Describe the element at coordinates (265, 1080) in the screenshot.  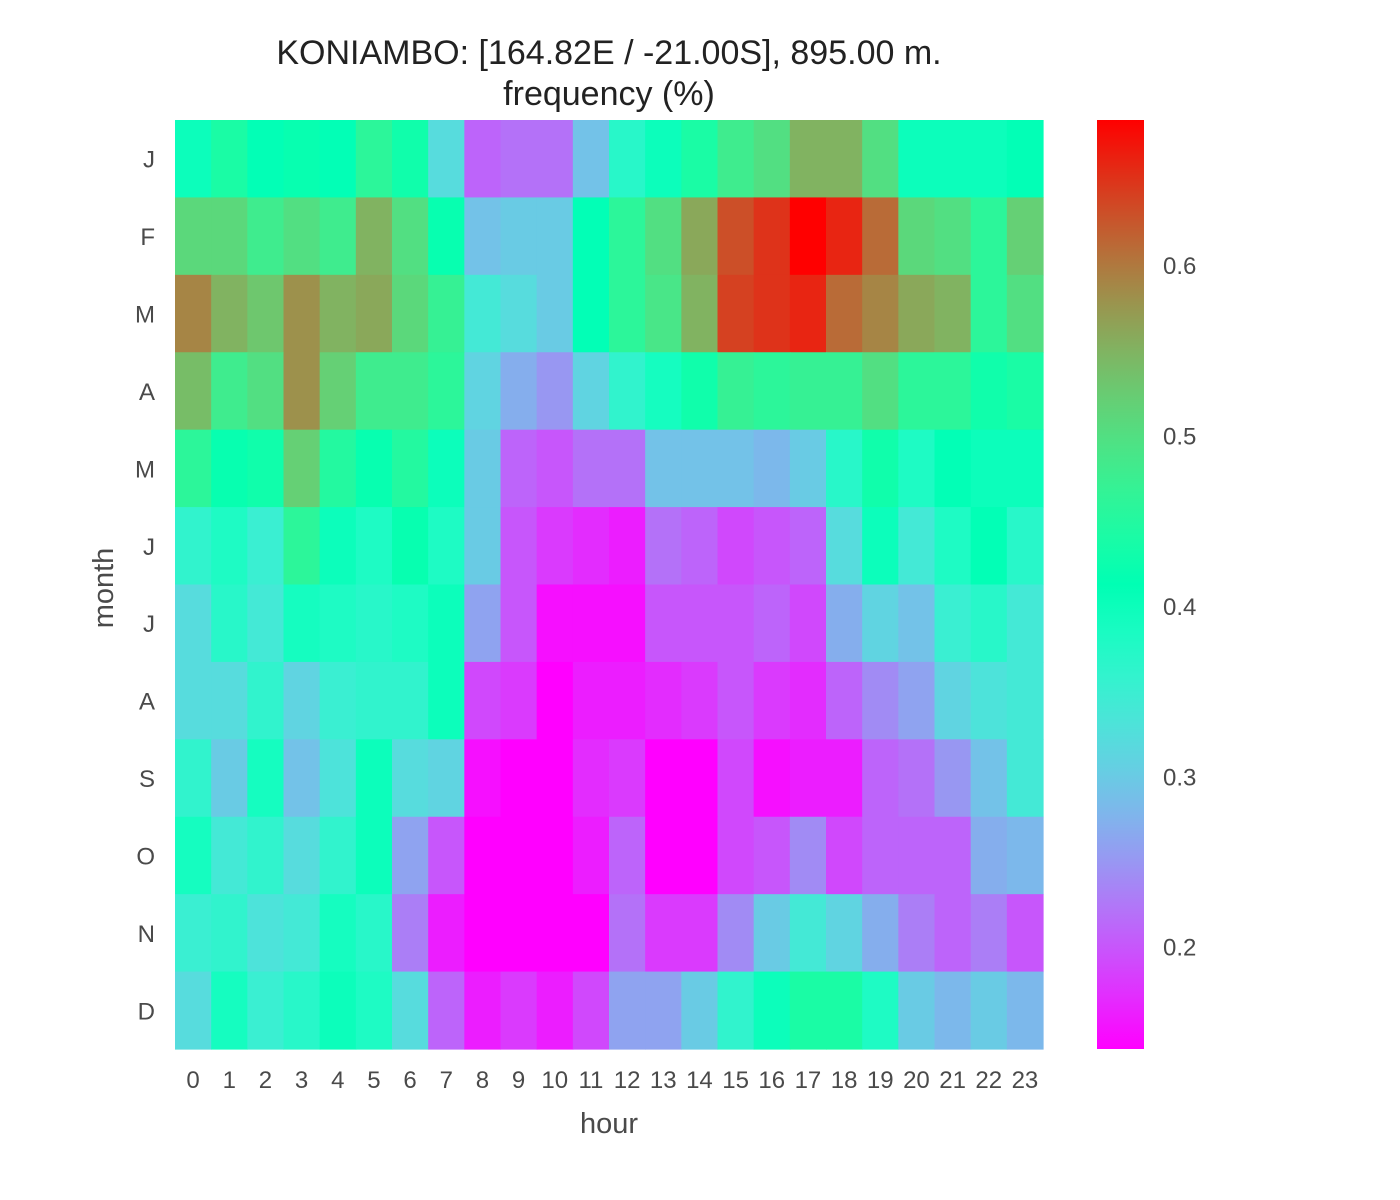
I see `x-tick-label: 2` at that location.